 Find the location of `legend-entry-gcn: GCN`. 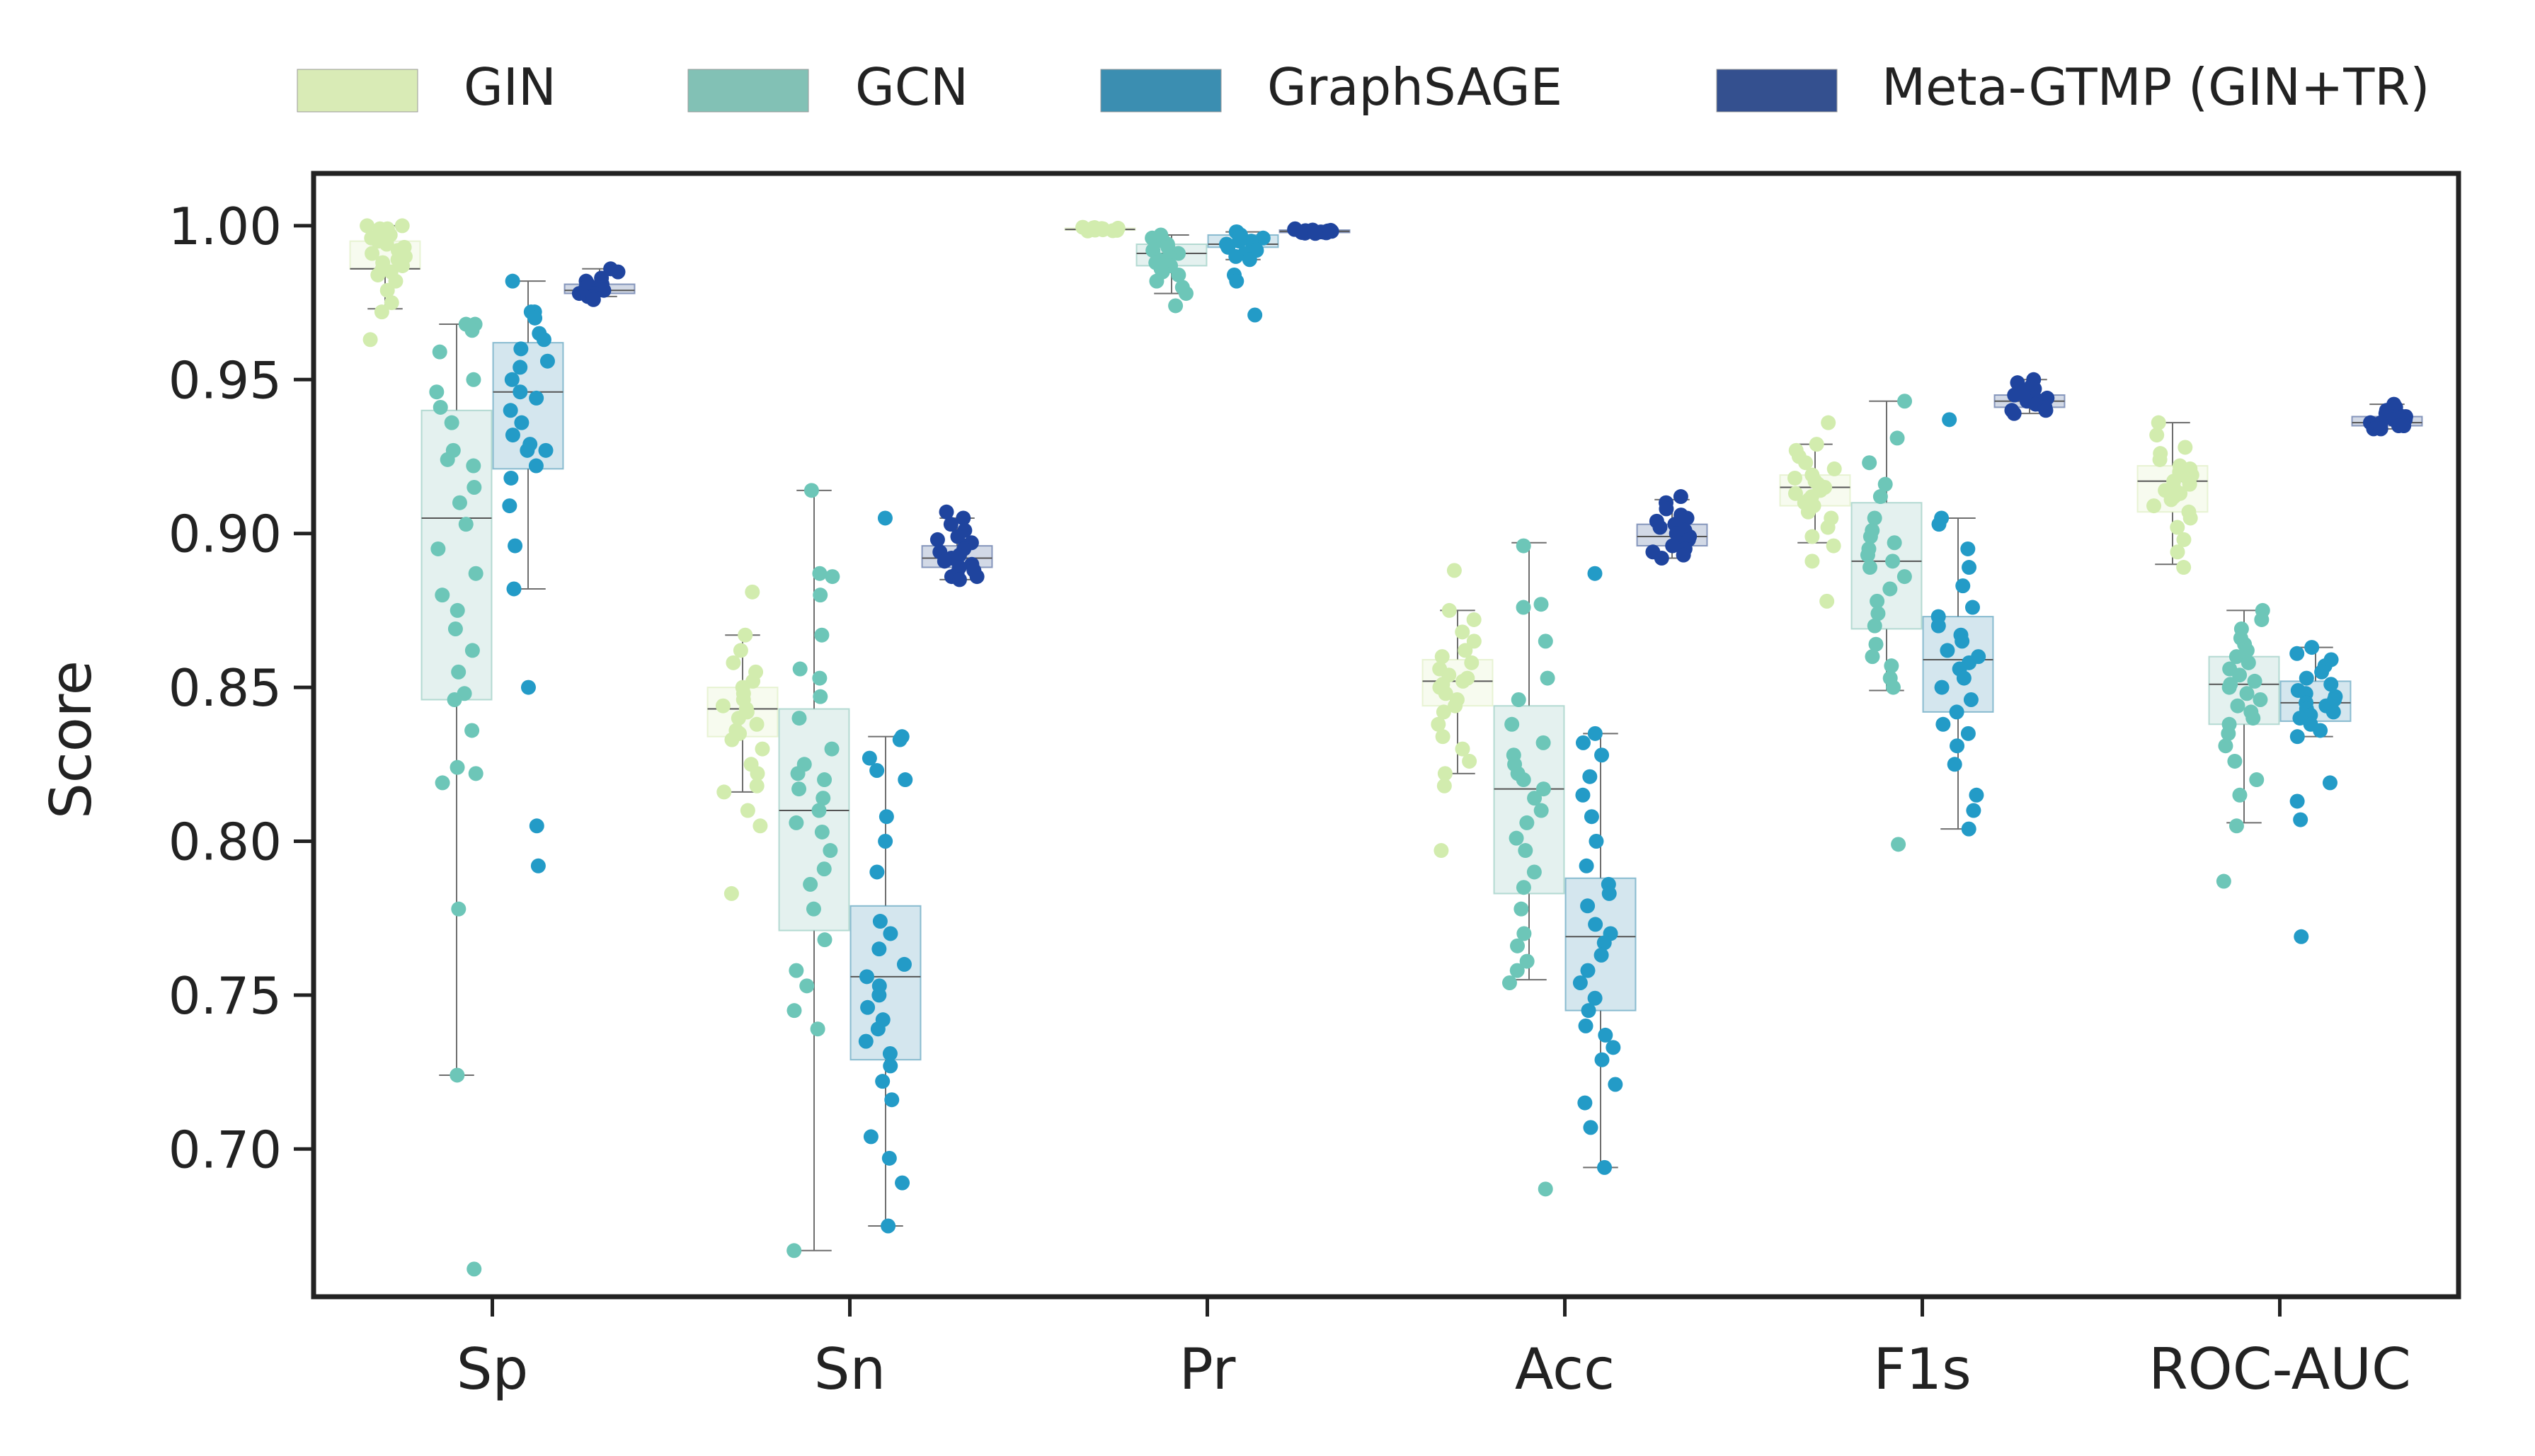

legend-entry-gcn: GCN is located at coordinates (827, 87).